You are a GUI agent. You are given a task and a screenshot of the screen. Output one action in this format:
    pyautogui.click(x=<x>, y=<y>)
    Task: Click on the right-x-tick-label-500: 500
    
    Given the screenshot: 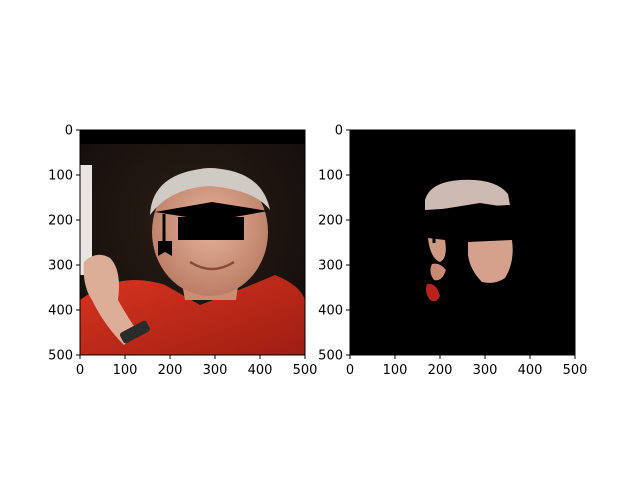 What is the action you would take?
    pyautogui.click(x=575, y=370)
    